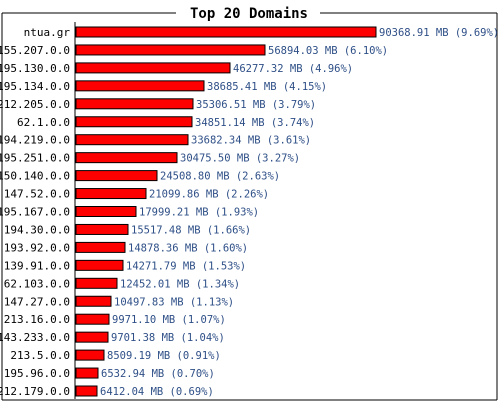  What do you see at coordinates (37, 265) in the screenshot?
I see `category-label: 139.91.0.0` at bounding box center [37, 265].